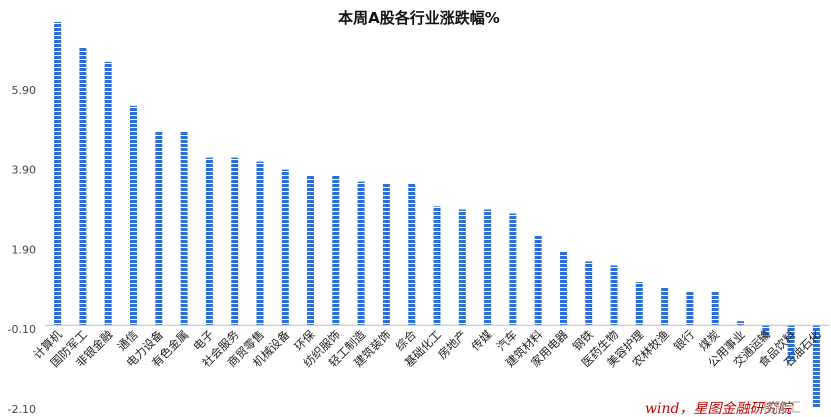  I want to click on y-tick-label: 3.90, so click(24, 170).